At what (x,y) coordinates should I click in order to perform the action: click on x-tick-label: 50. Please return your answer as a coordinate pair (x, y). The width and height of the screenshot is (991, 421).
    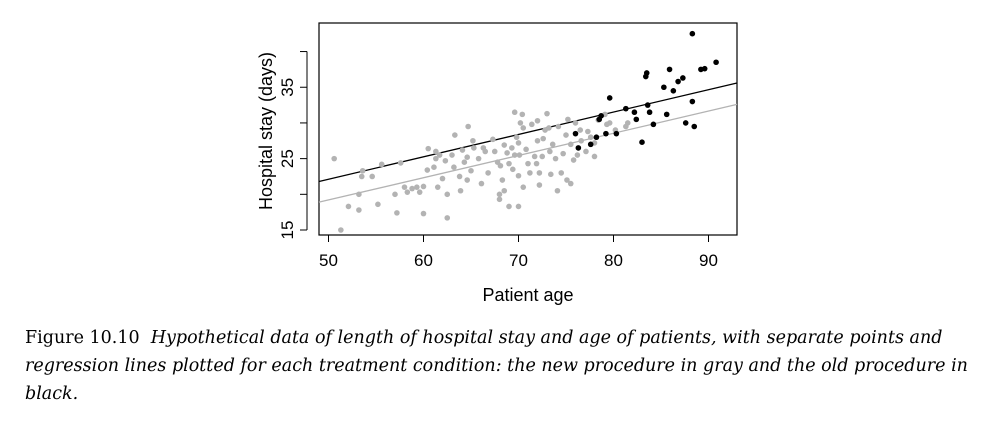
    Looking at the image, I should click on (328, 260).